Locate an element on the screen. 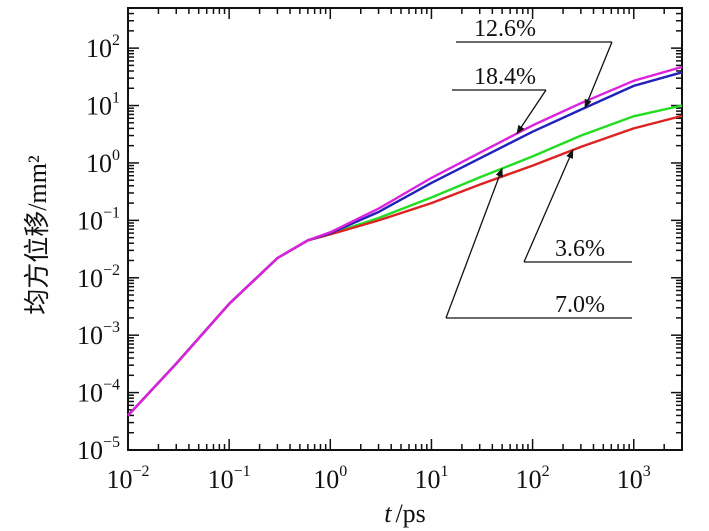 The height and width of the screenshot is (531, 709). callout-label: 3.6% is located at coordinates (580, 249).